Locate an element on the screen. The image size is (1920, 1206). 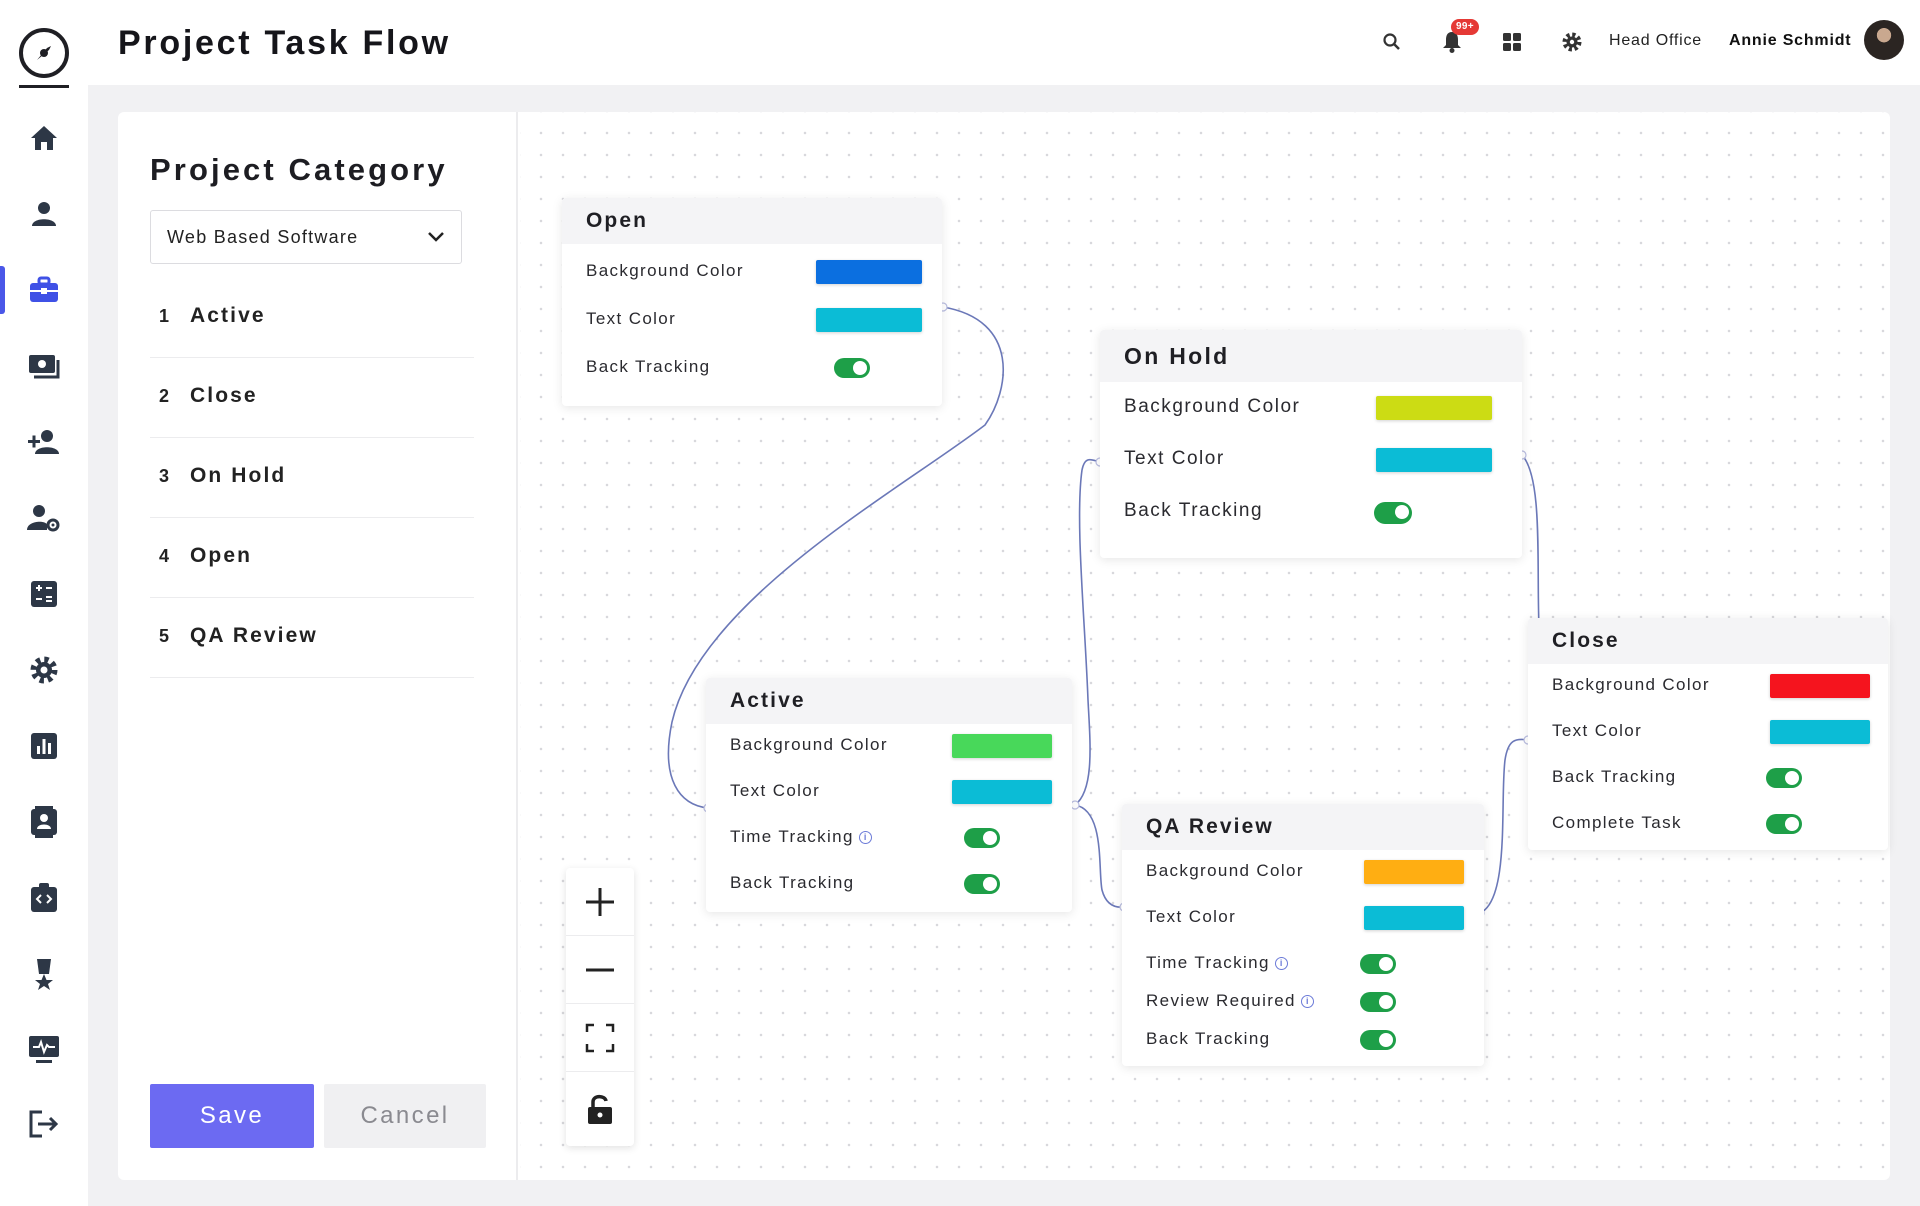
user-icon is located at coordinates (44, 214).